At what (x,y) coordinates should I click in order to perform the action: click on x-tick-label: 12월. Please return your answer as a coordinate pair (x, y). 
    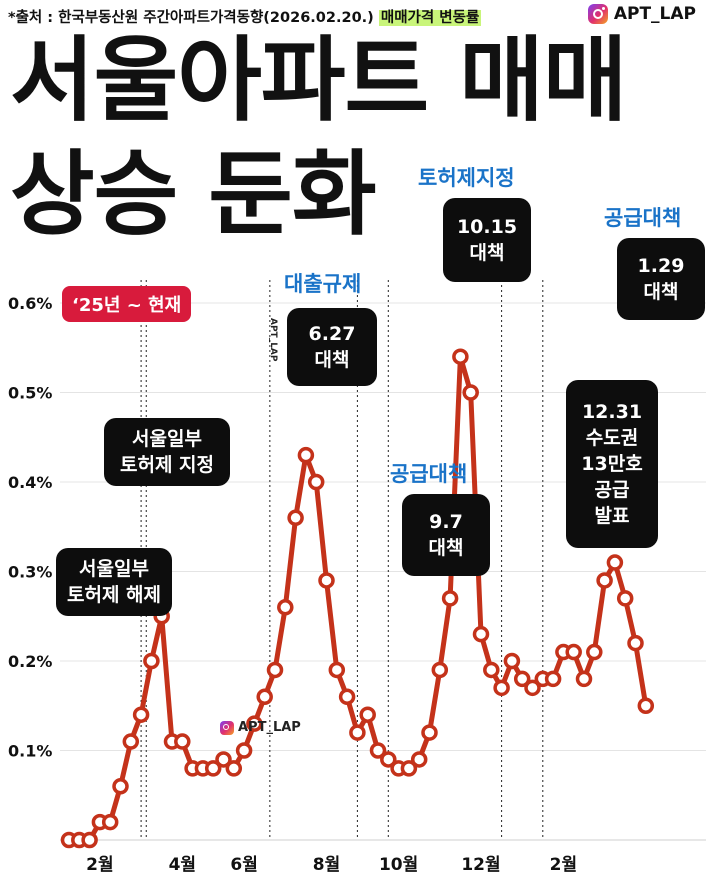
    Looking at the image, I should click on (480, 865).